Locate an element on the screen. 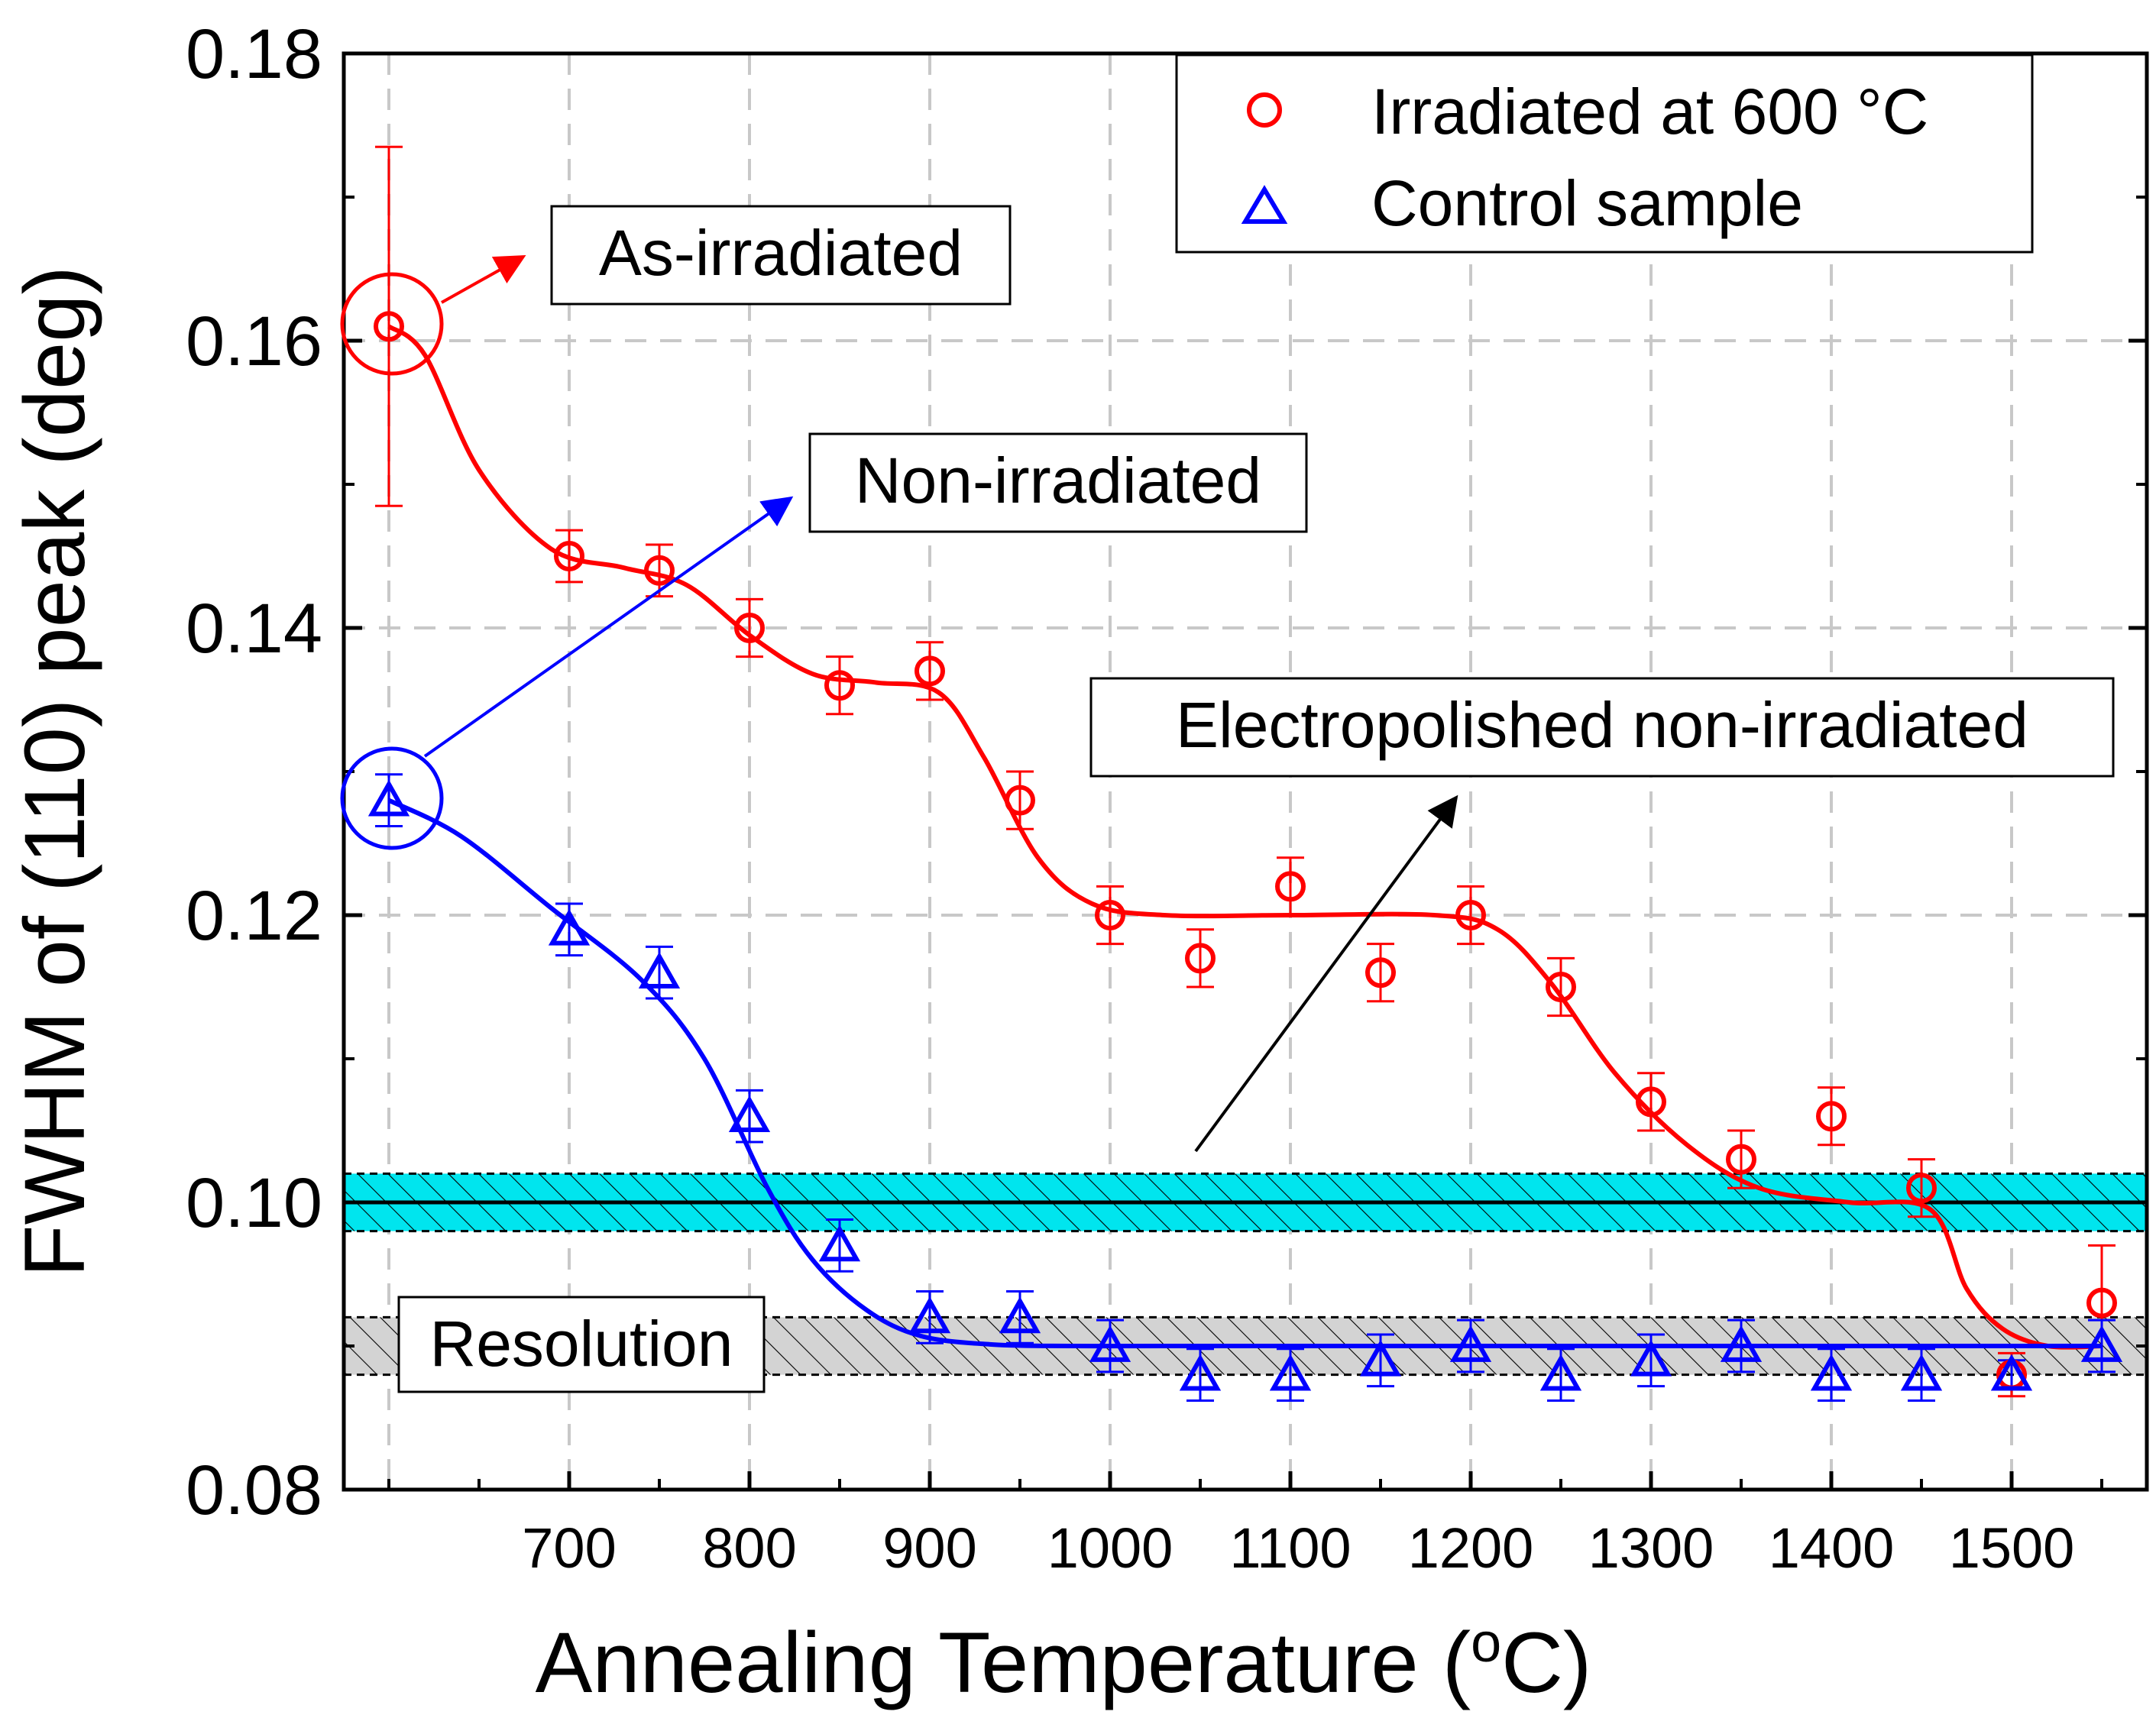  as-irradiated-label-box: As-irradiated is located at coordinates (781, 255).